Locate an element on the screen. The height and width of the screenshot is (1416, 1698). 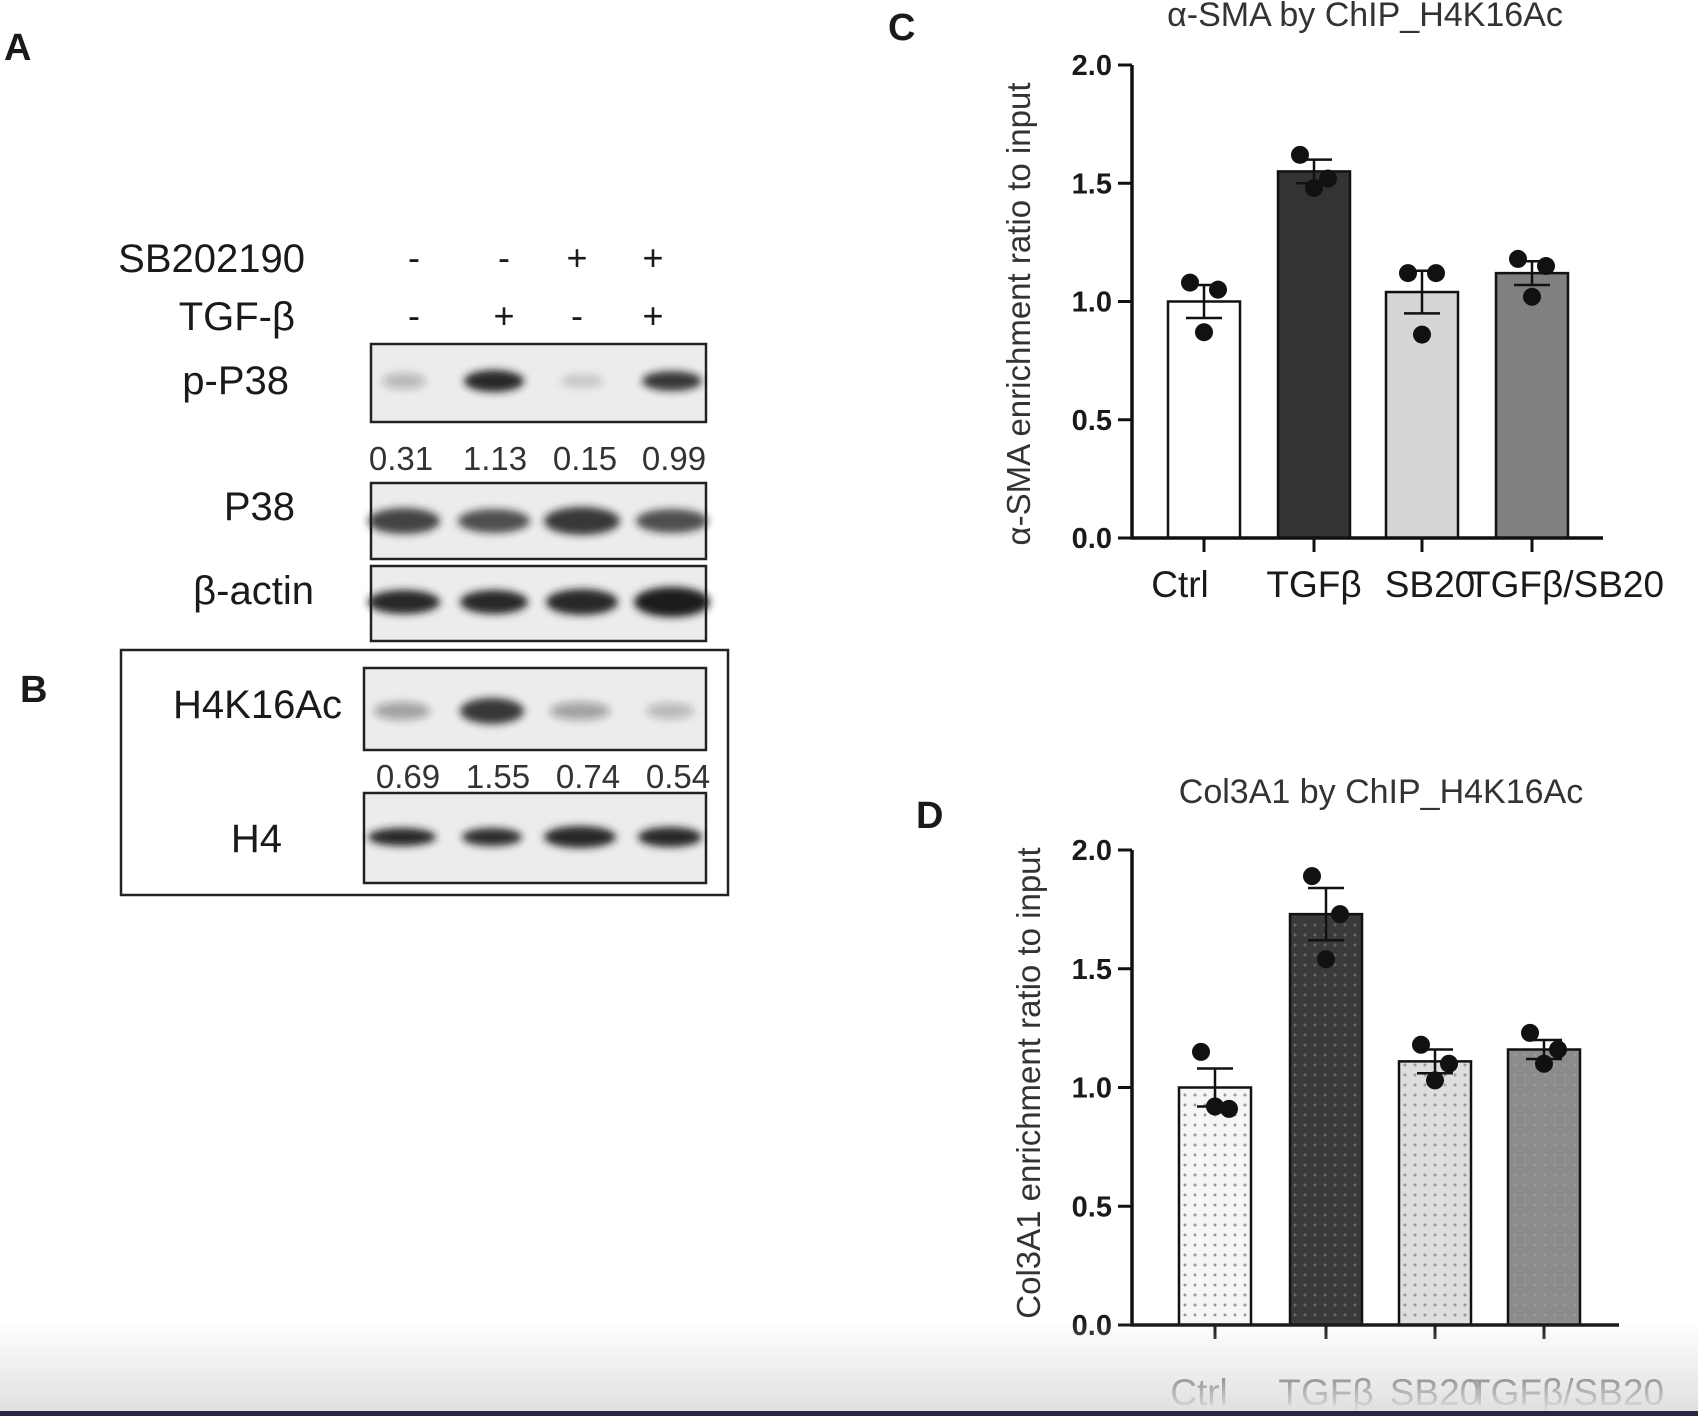
band-quantification: 1.13 is located at coordinates (495, 458).